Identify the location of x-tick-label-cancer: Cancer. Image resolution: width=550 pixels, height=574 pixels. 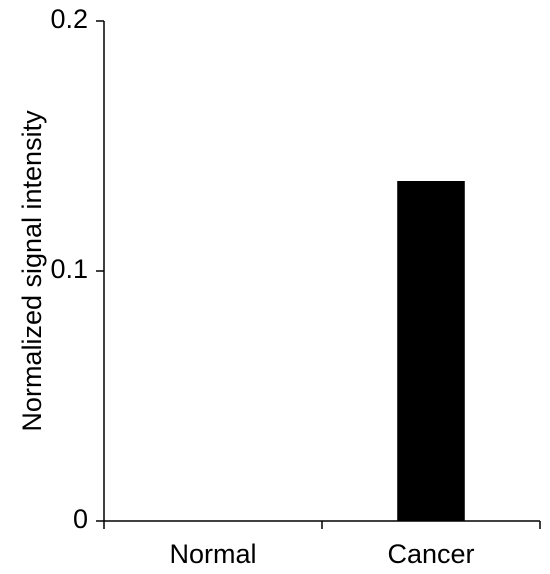
(430, 554).